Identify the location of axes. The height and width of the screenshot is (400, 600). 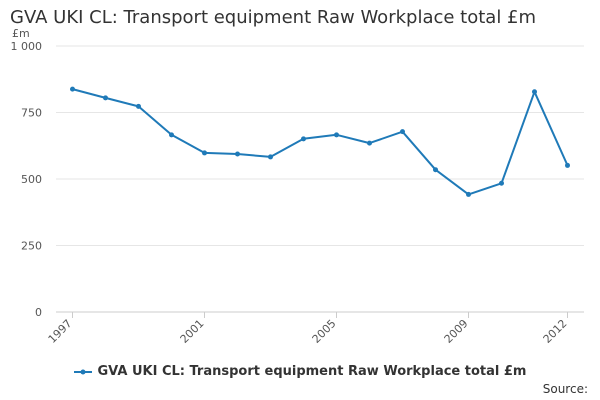
(320, 314).